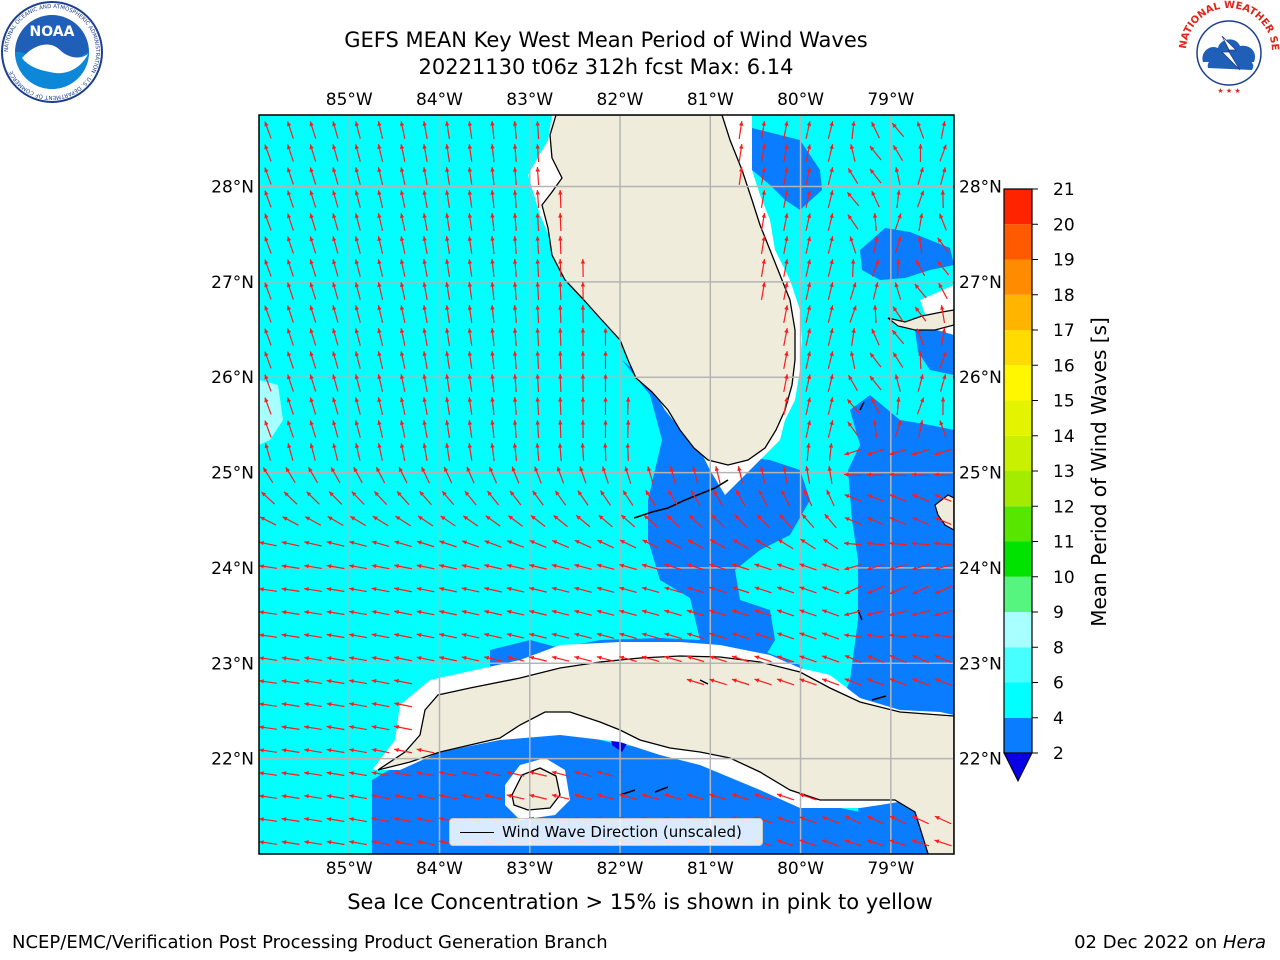  I want to click on lat-label-left: 26°N, so click(232, 378).